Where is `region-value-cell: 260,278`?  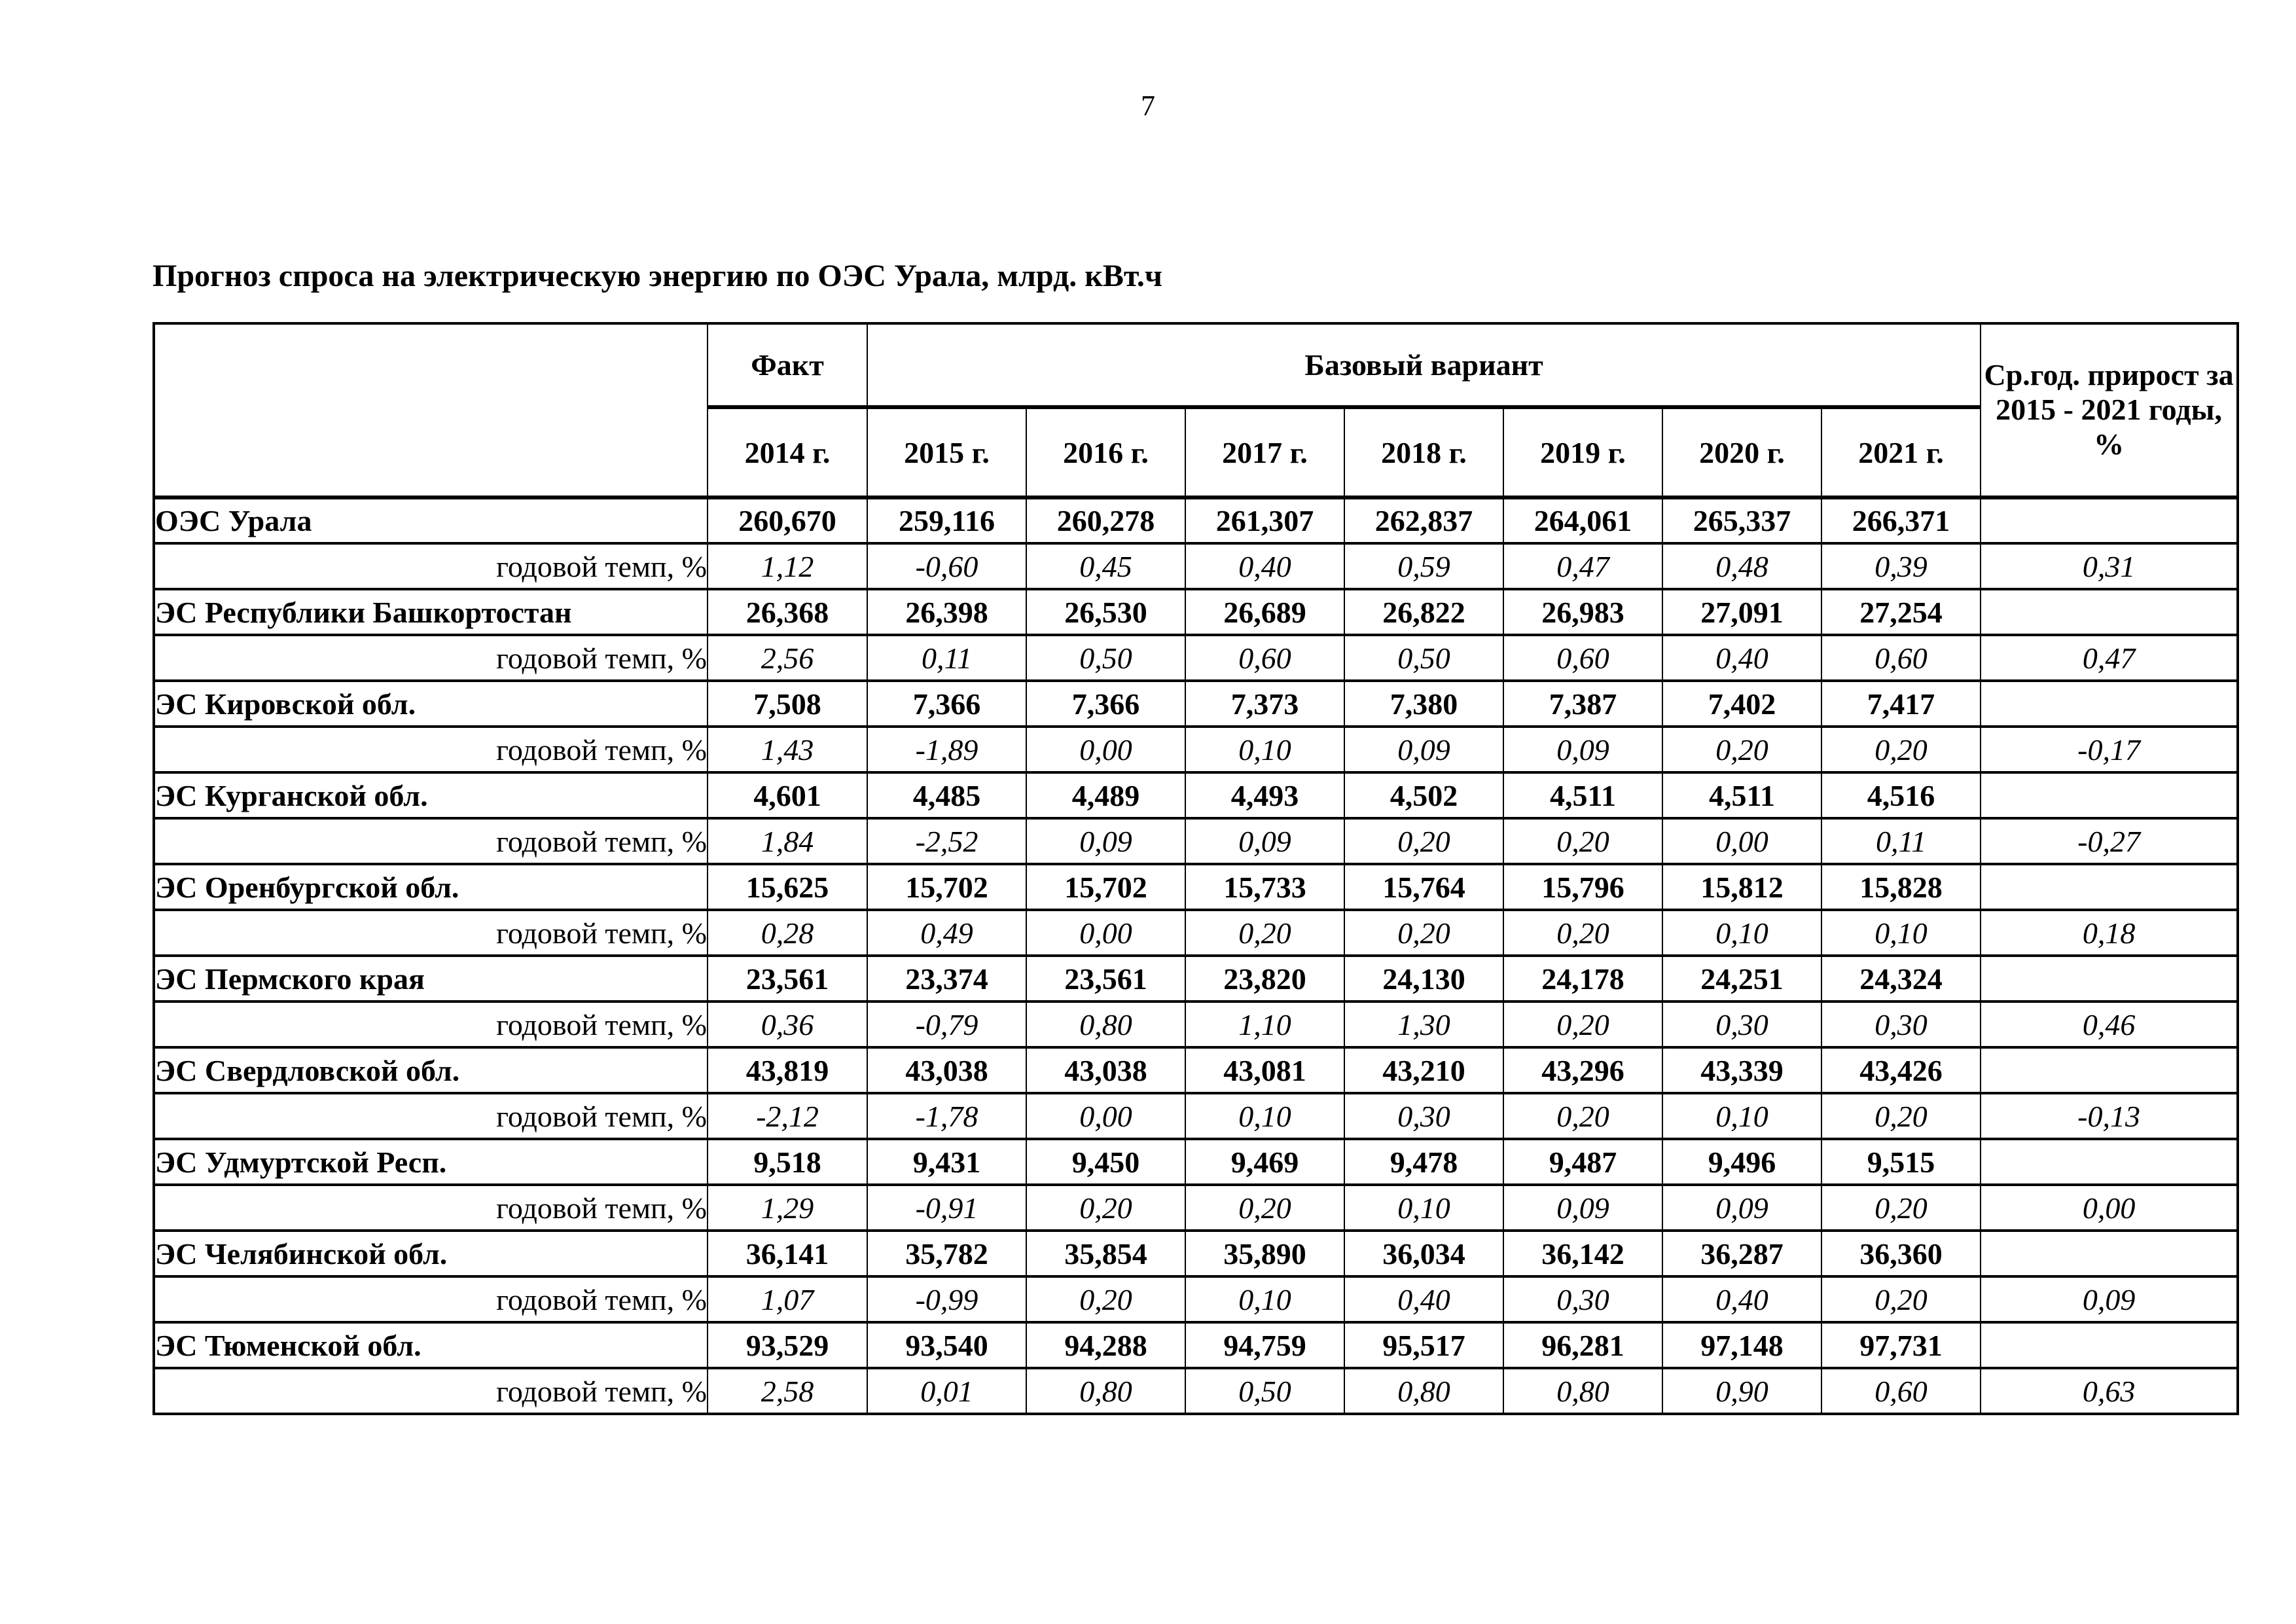
region-value-cell: 260,278 is located at coordinates (1106, 520).